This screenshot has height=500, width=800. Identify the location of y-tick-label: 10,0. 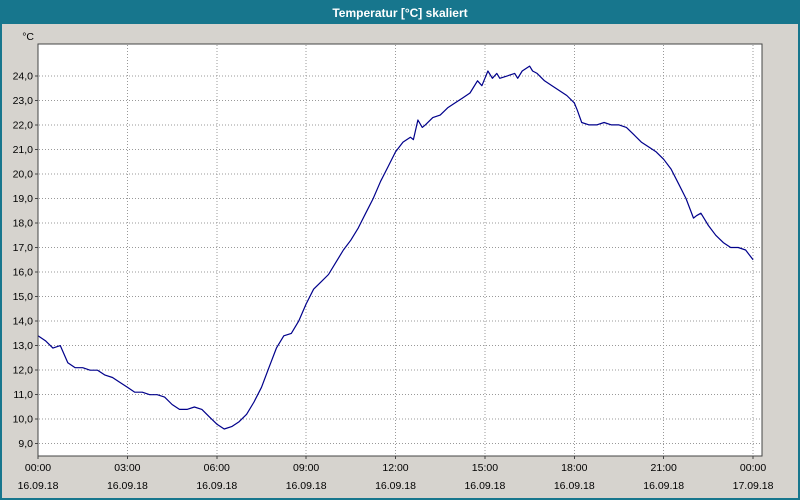
(23, 420).